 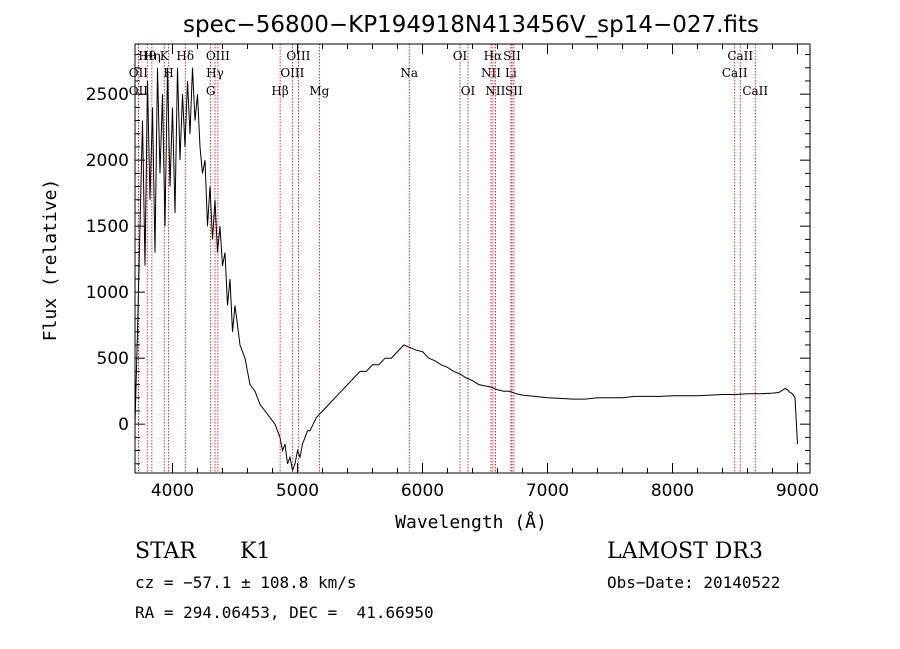 What do you see at coordinates (107, 293) in the screenshot?
I see `y-tick-label: 1000` at bounding box center [107, 293].